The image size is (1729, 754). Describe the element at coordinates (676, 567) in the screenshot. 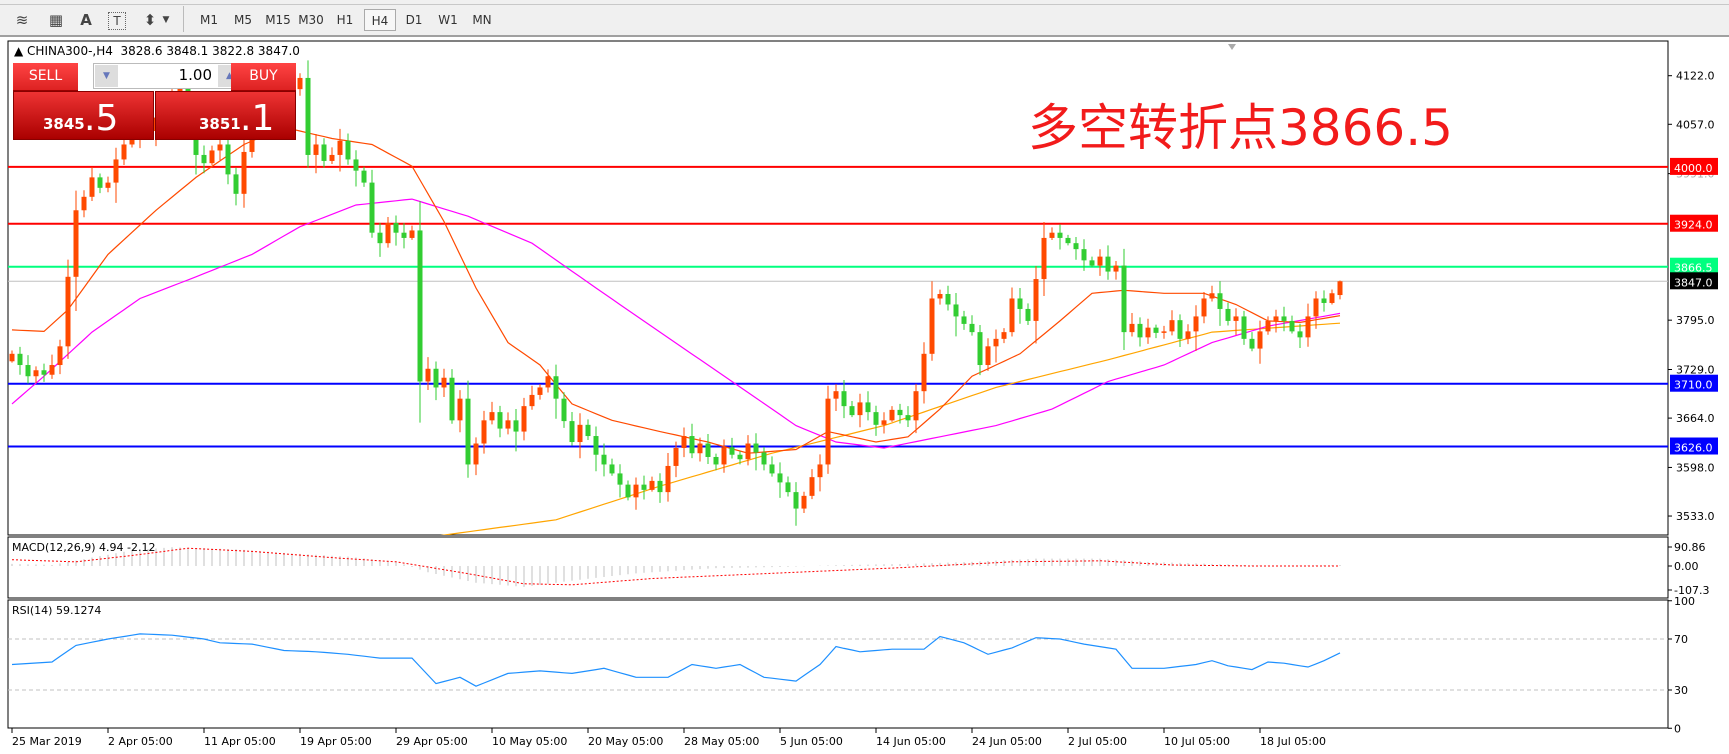

I see `macd-plot` at that location.